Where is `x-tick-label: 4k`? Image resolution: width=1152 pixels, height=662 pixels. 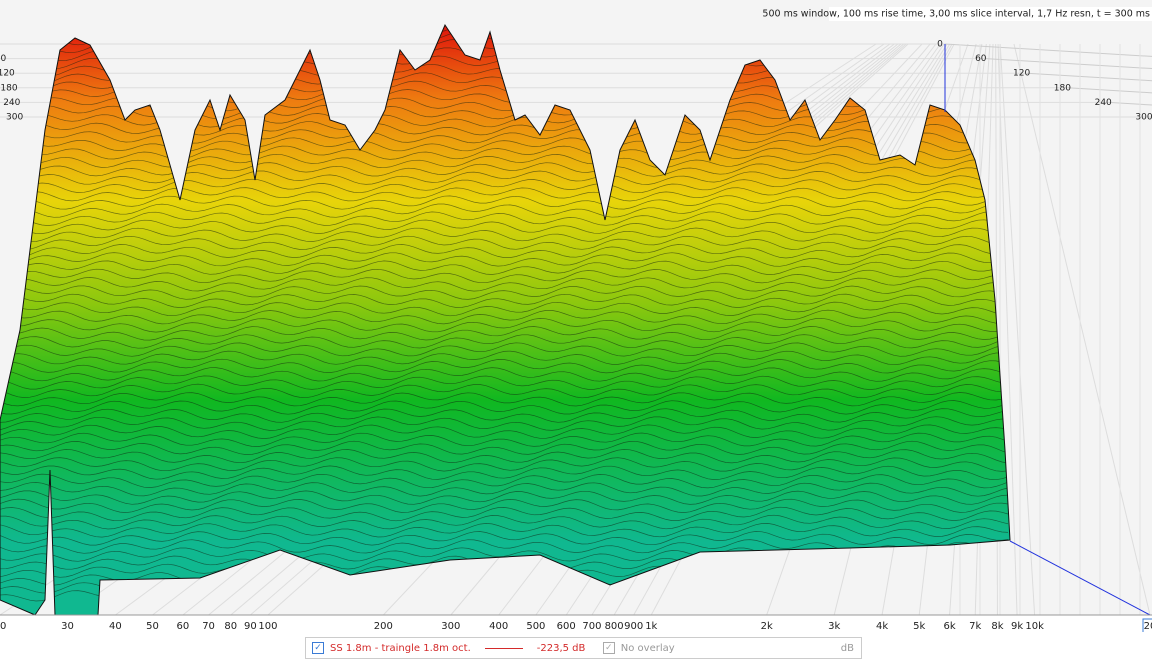
x-tick-label: 4k is located at coordinates (882, 626).